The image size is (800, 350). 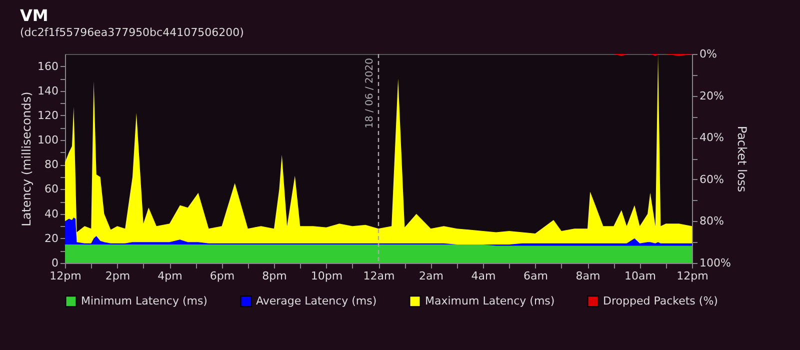 I want to click on y2-tick-label: 60%, so click(x=712, y=179).